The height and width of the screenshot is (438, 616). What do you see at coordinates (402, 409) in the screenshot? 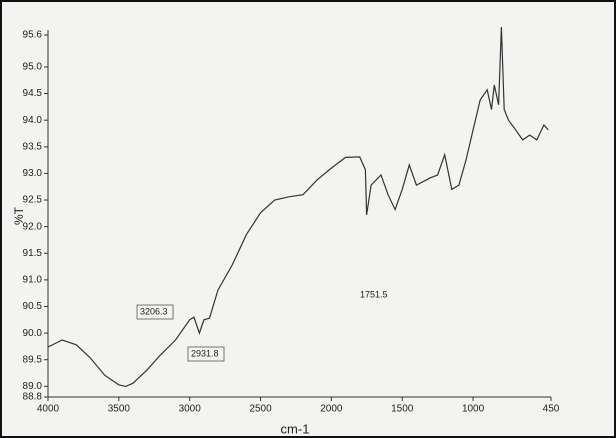
I see `x-tick-label: 1500` at bounding box center [402, 409].